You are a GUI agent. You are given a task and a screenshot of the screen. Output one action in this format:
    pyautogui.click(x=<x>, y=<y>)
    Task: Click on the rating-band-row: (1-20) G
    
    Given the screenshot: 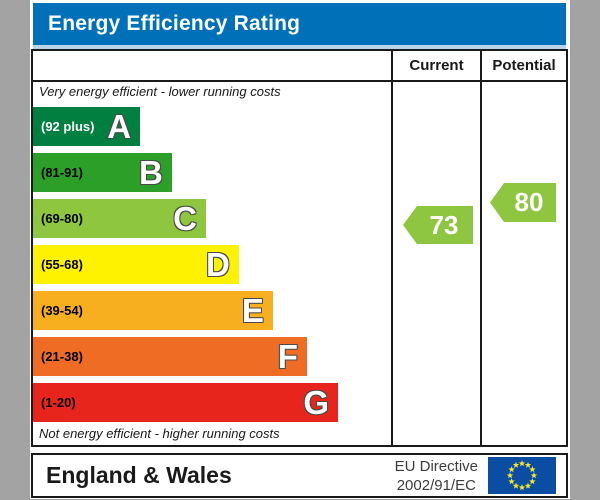 What is the action you would take?
    pyautogui.click(x=212, y=402)
    